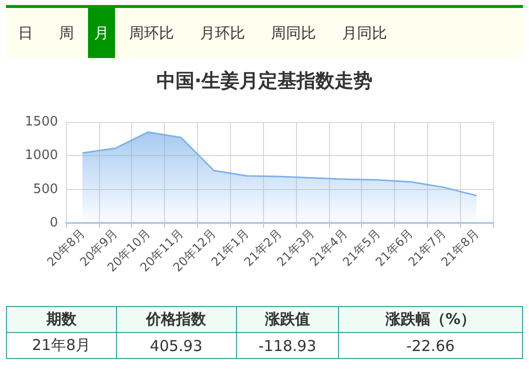  What do you see at coordinates (151, 33) in the screenshot?
I see `text: 周环比` at bounding box center [151, 33].